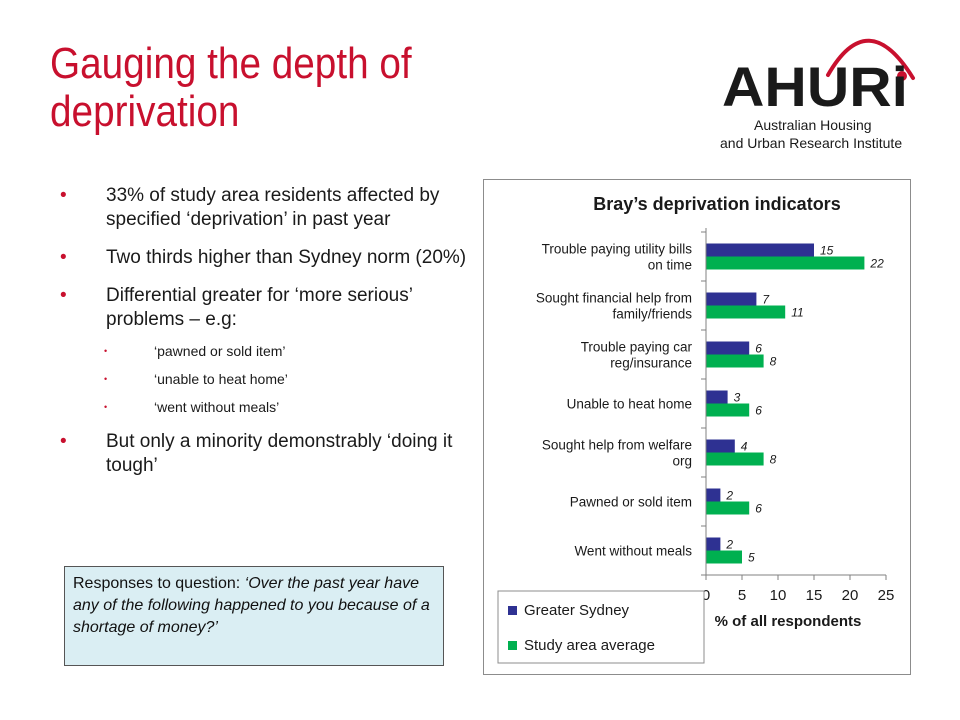  Describe the element at coordinates (744, 447) in the screenshot. I see `data-label: 4` at that location.